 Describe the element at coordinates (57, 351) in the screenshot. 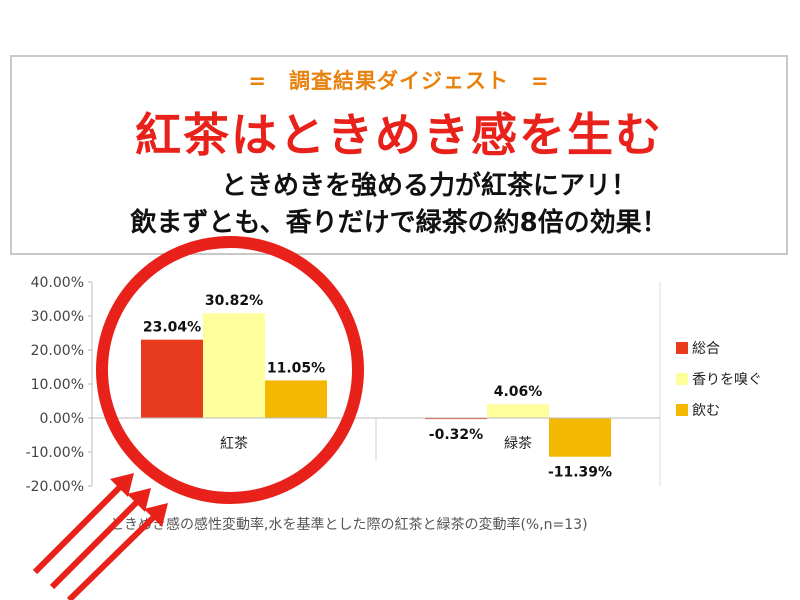

I see `y-tick-label: 20.00%` at that location.